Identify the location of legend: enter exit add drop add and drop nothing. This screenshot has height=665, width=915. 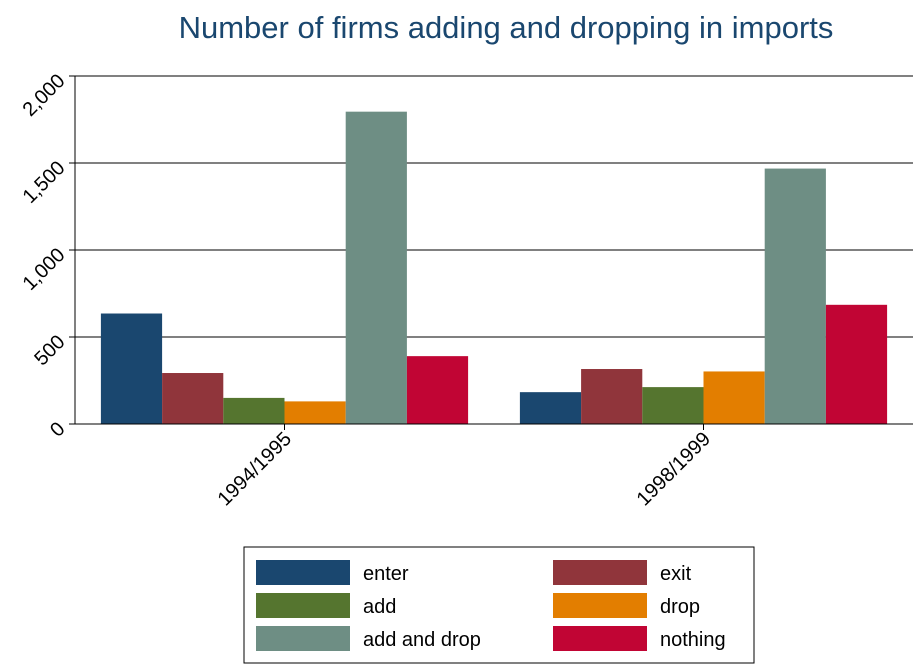
(499, 605).